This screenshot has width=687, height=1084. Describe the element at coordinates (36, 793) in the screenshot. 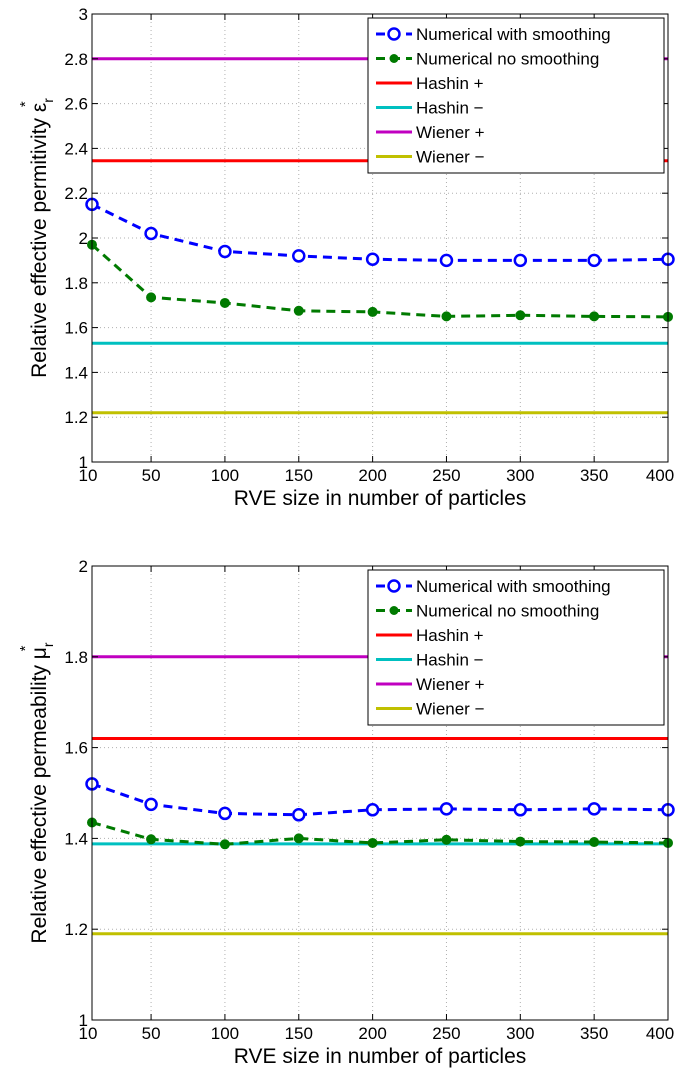

I see `y-axis-label: Relative effective permeability μr *` at that location.